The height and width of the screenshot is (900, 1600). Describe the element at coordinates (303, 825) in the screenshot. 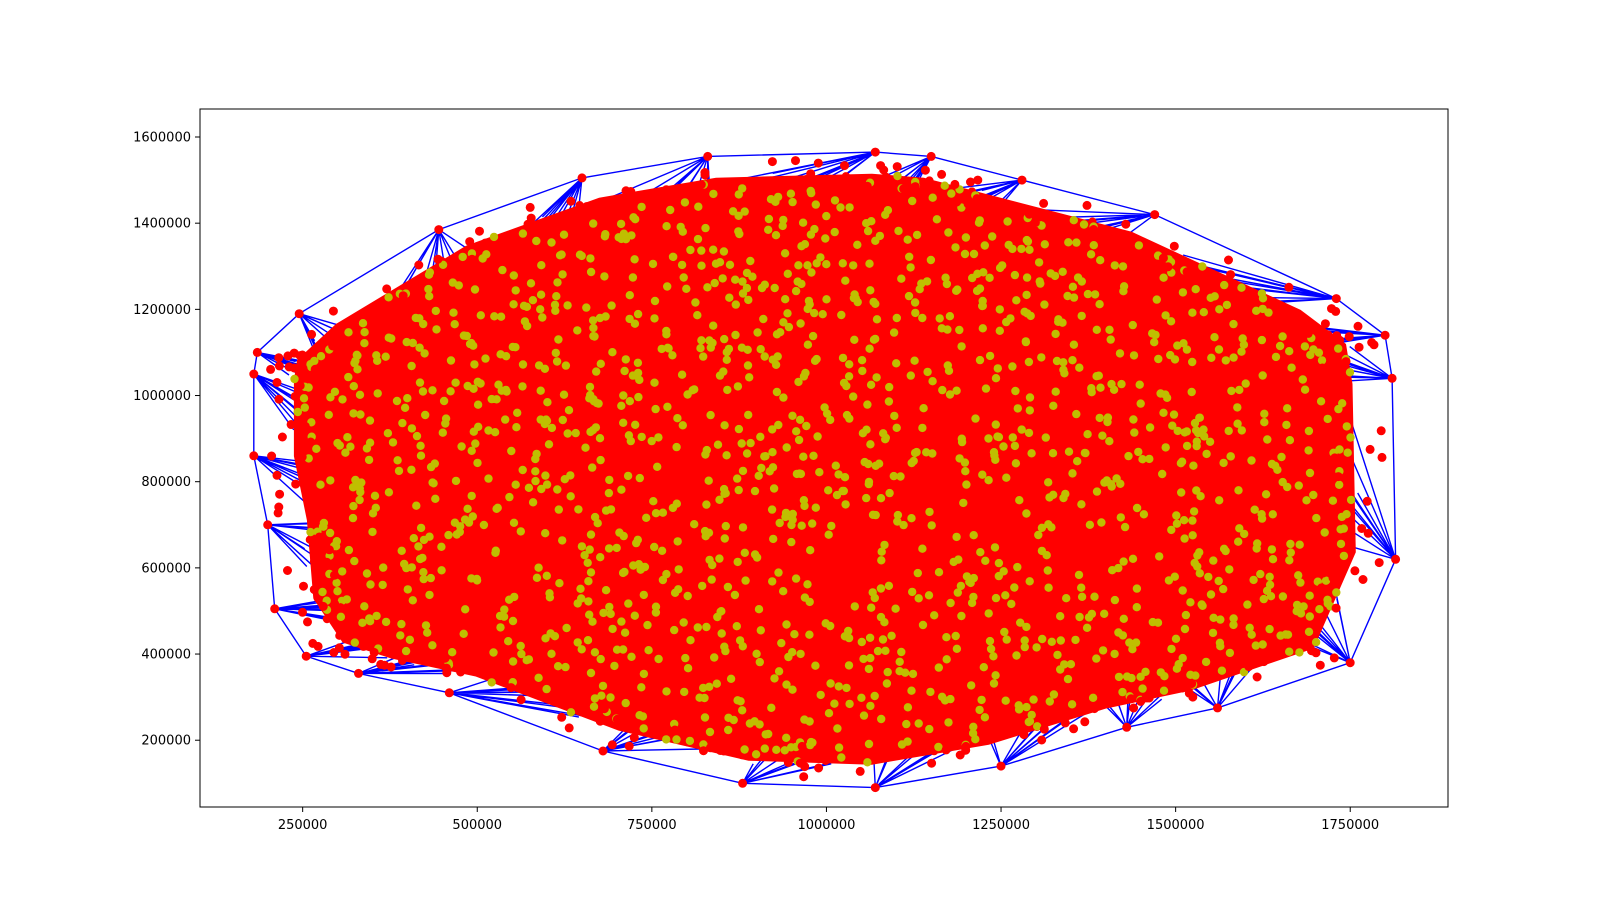

I see `x-tick-label: 250000` at that location.